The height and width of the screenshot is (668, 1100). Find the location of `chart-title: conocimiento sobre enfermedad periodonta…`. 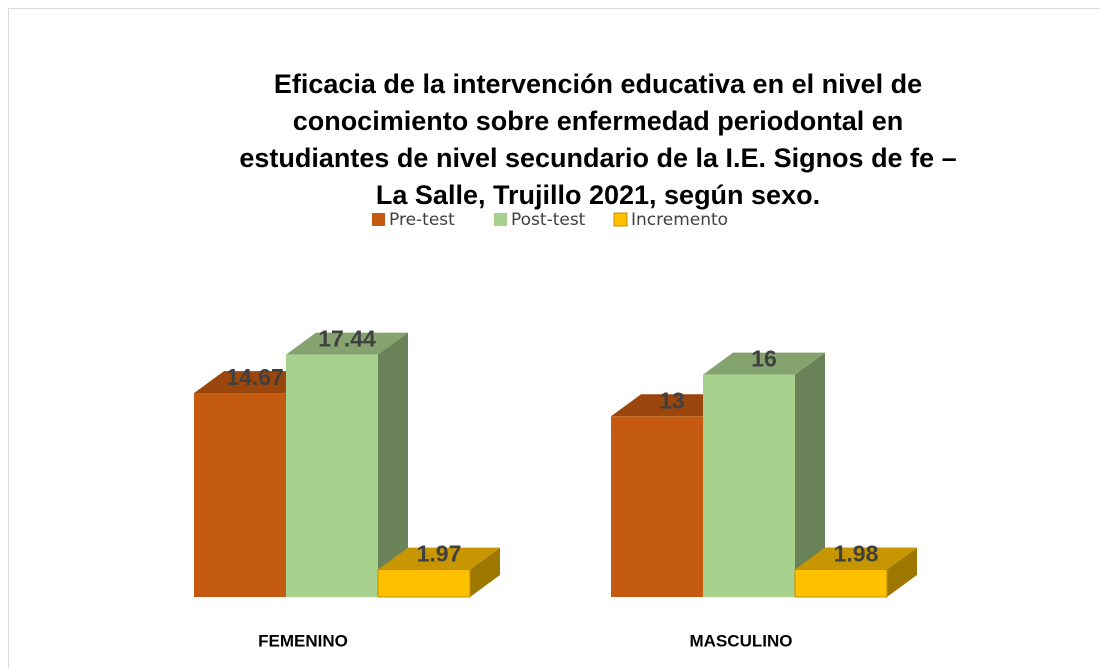

chart-title: conocimiento sobre enfermedad periodonta… is located at coordinates (598, 121).